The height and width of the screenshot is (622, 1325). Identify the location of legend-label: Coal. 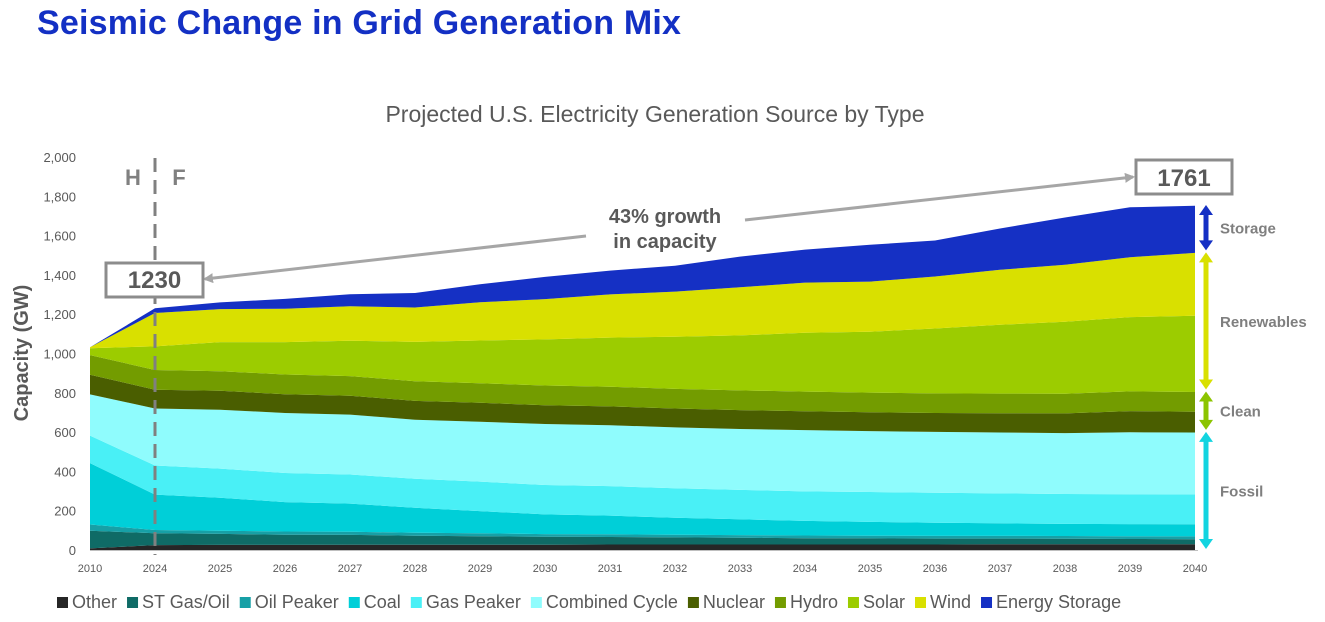
(382, 602).